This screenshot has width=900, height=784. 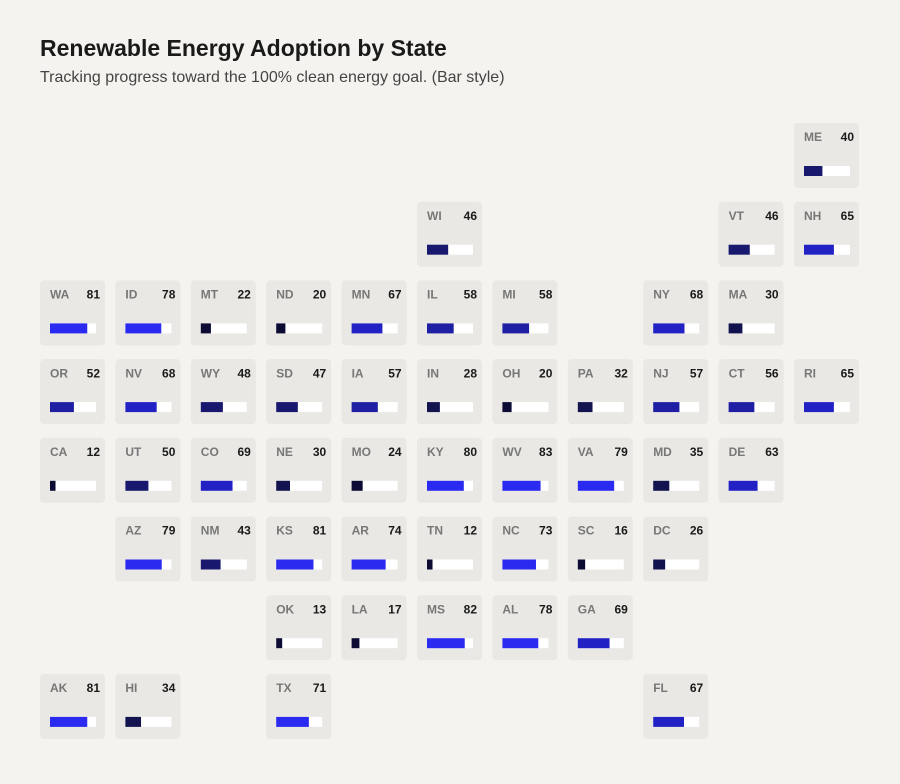 What do you see at coordinates (751, 392) in the screenshot?
I see `state-tile: CT 56` at bounding box center [751, 392].